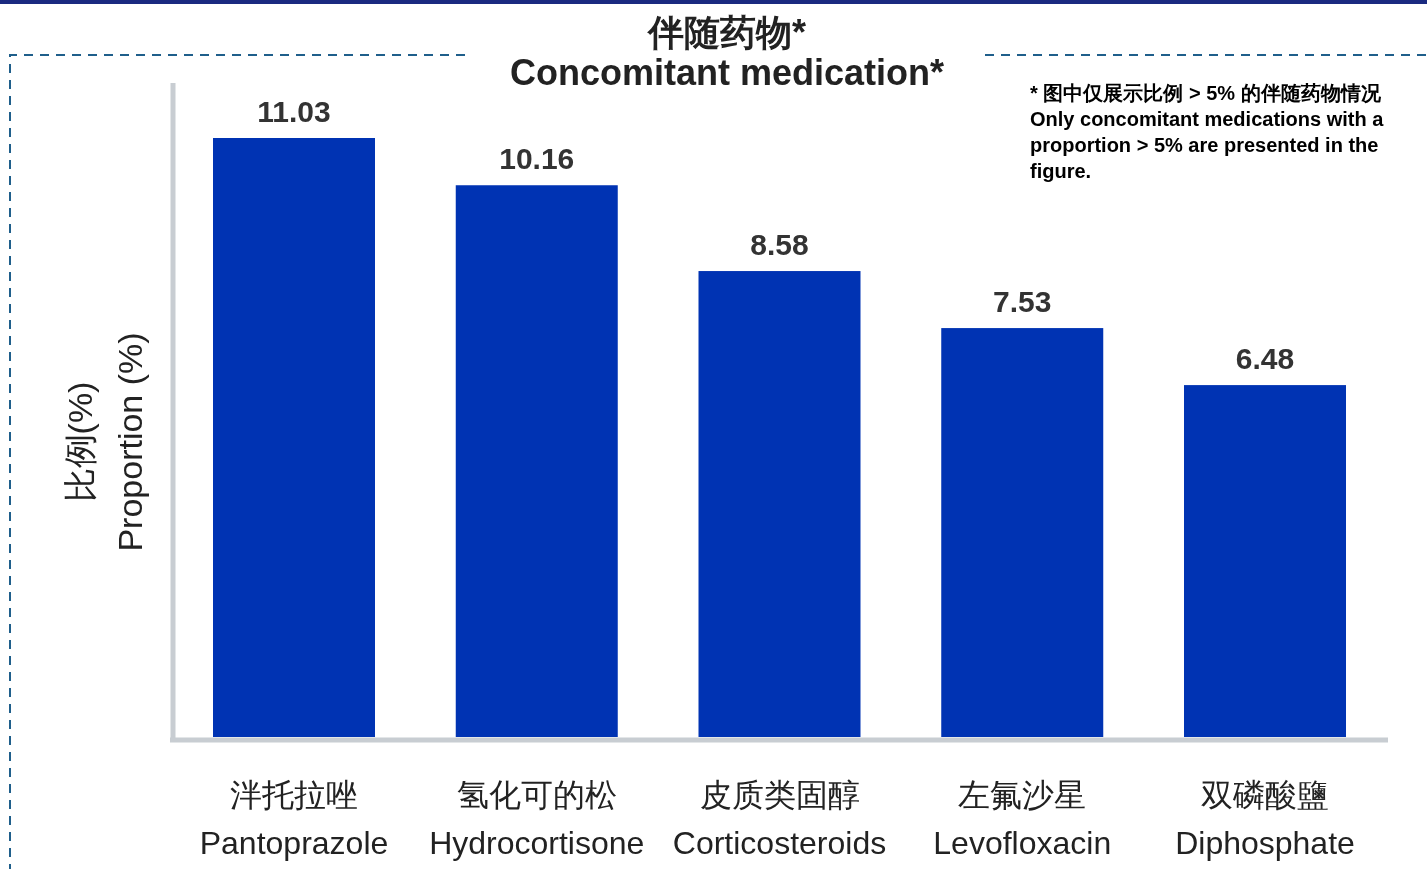  Describe the element at coordinates (1265, 819) in the screenshot. I see `x-tick-label: 双磷酸鹽 Diphosphate` at that location.